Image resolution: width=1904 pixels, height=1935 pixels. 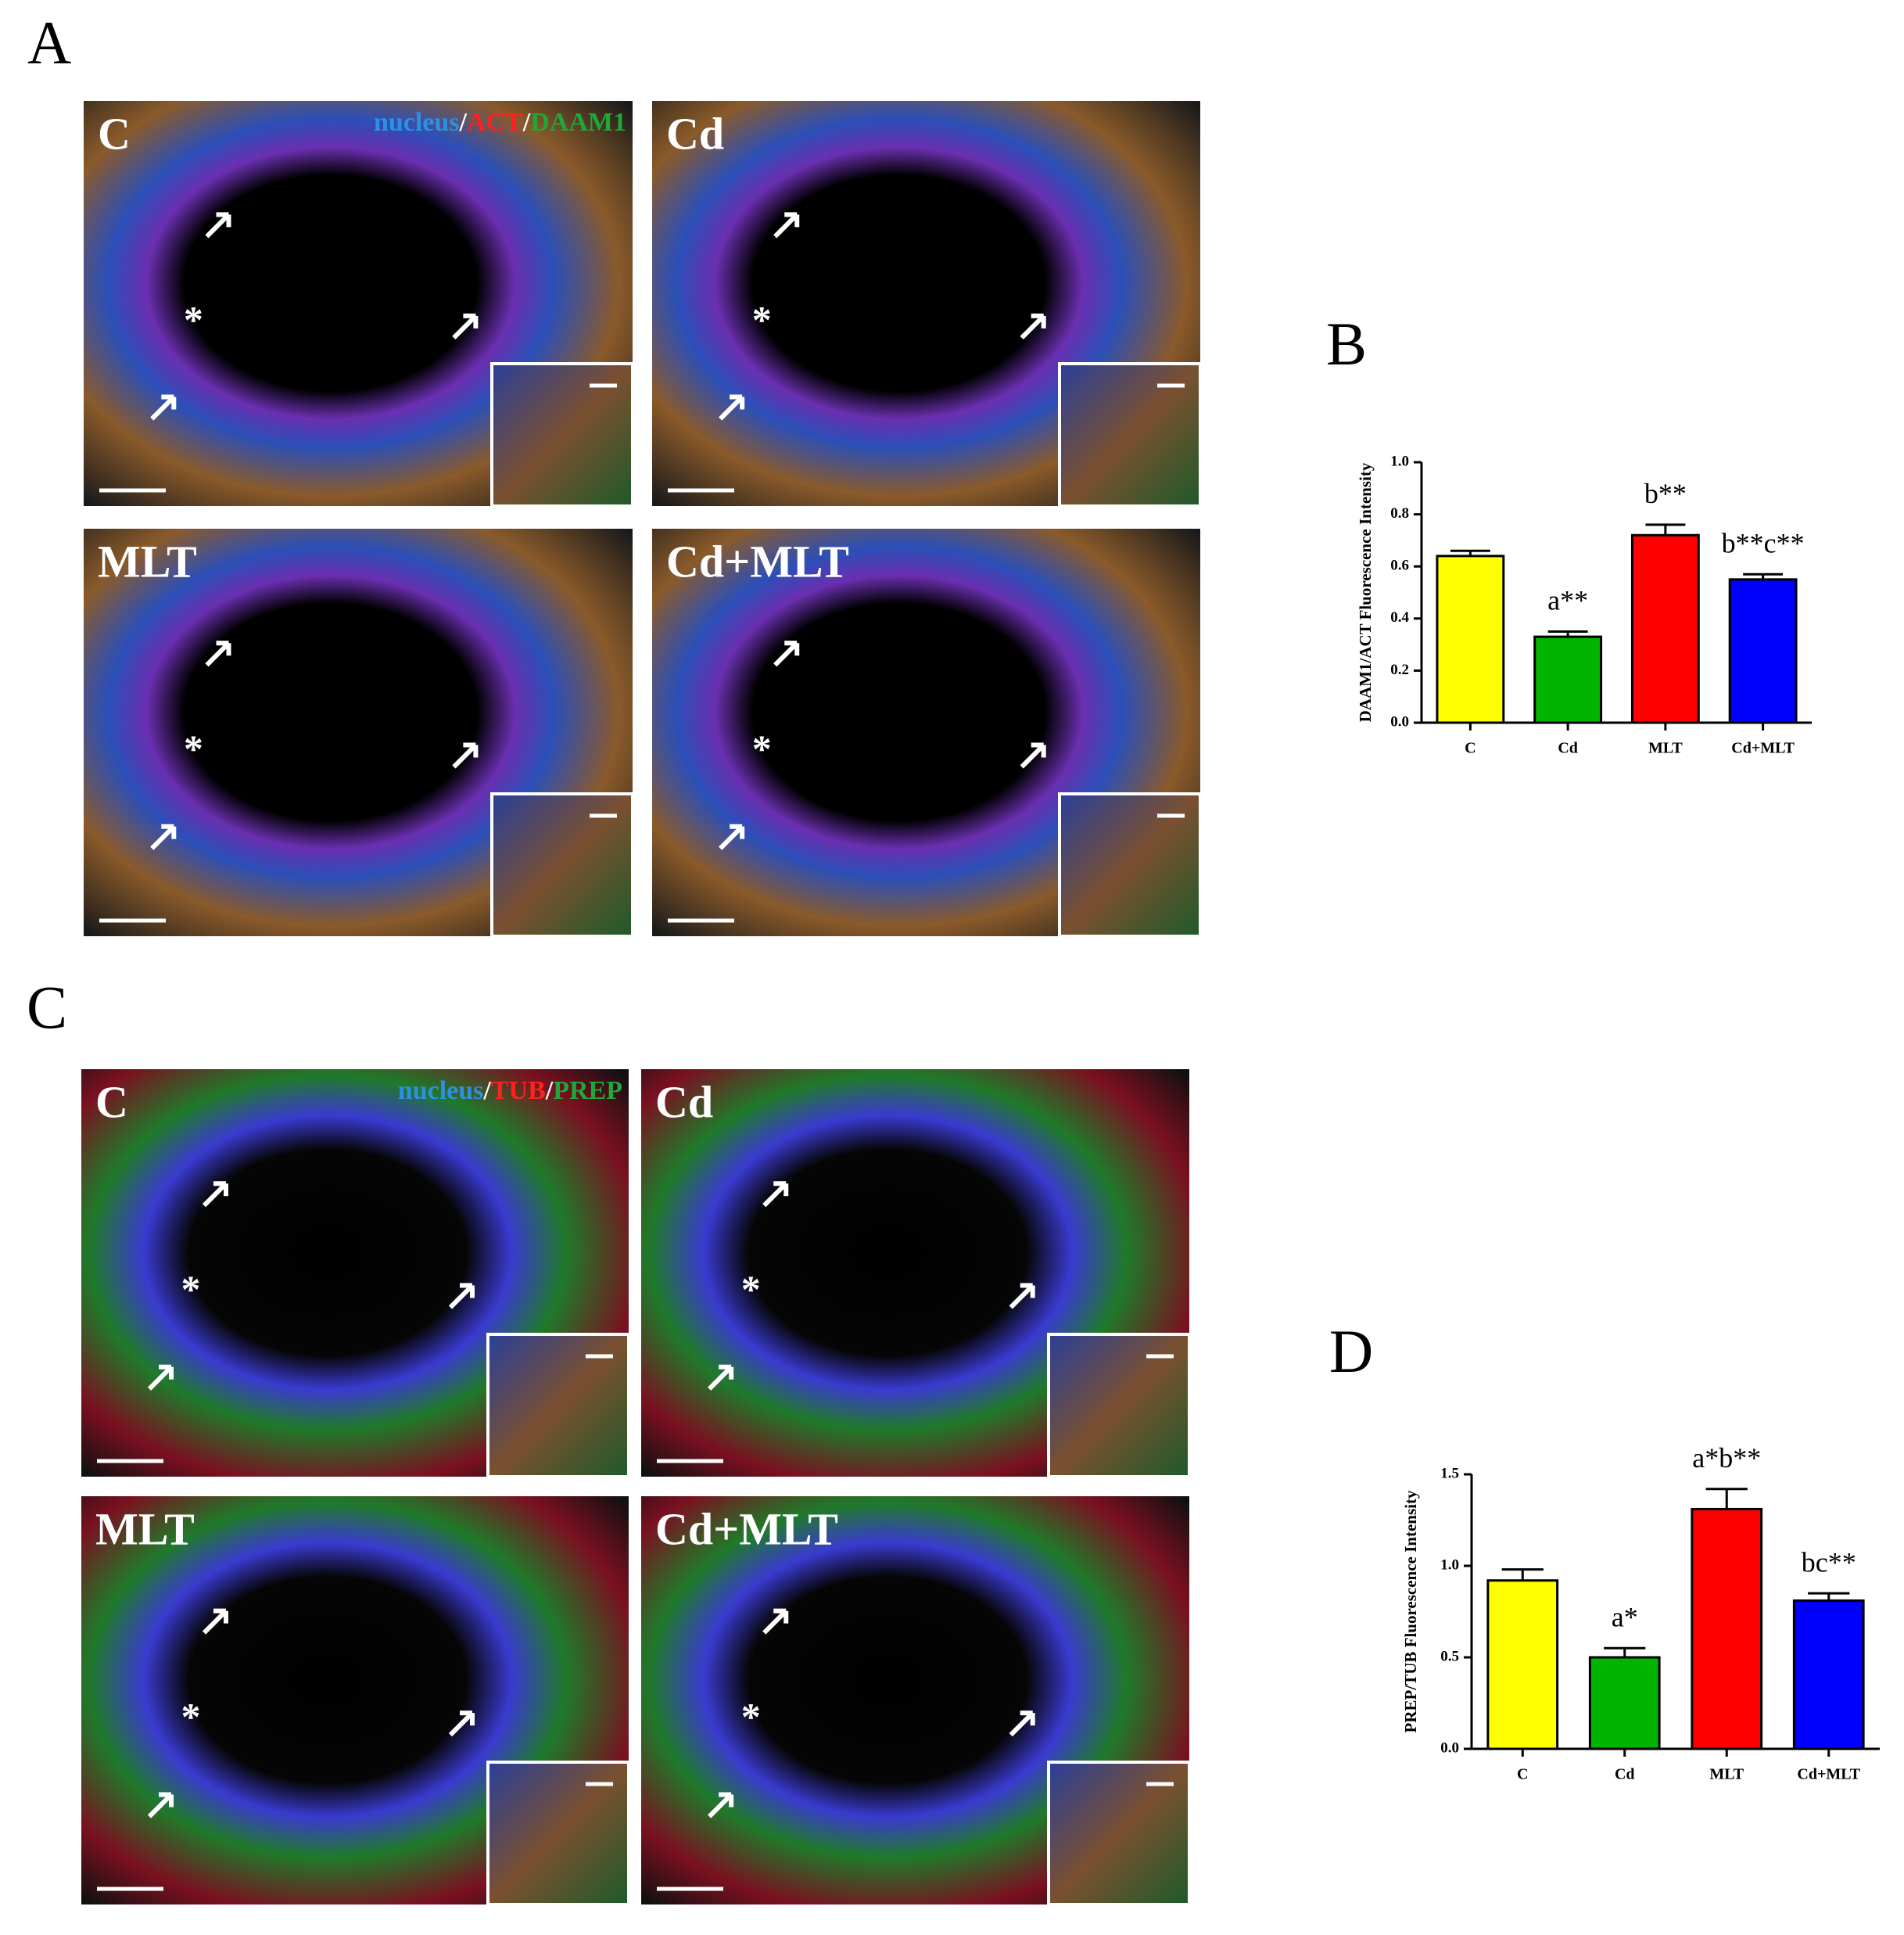 I want to click on panel-letter: C, so click(x=47, y=1007).